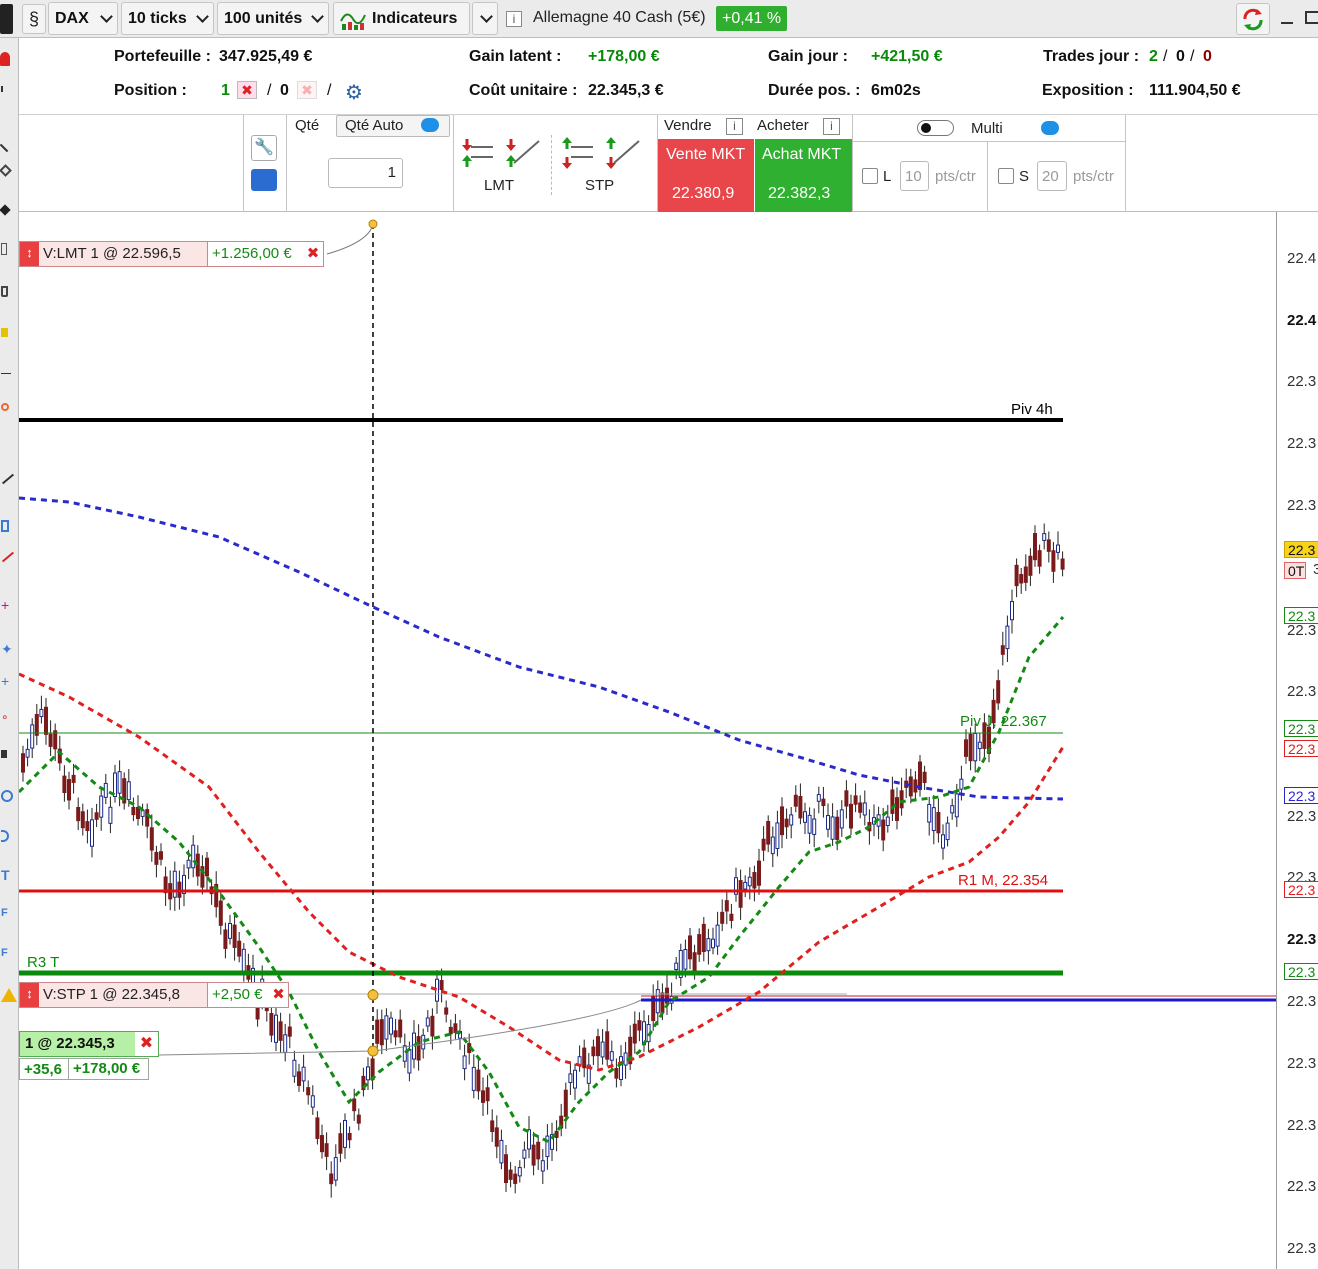 This screenshot has height=1269, width=1318. Describe the element at coordinates (619, 17) in the screenshot. I see `instrument-name: Allemagne 40 Cash (5€)` at that location.